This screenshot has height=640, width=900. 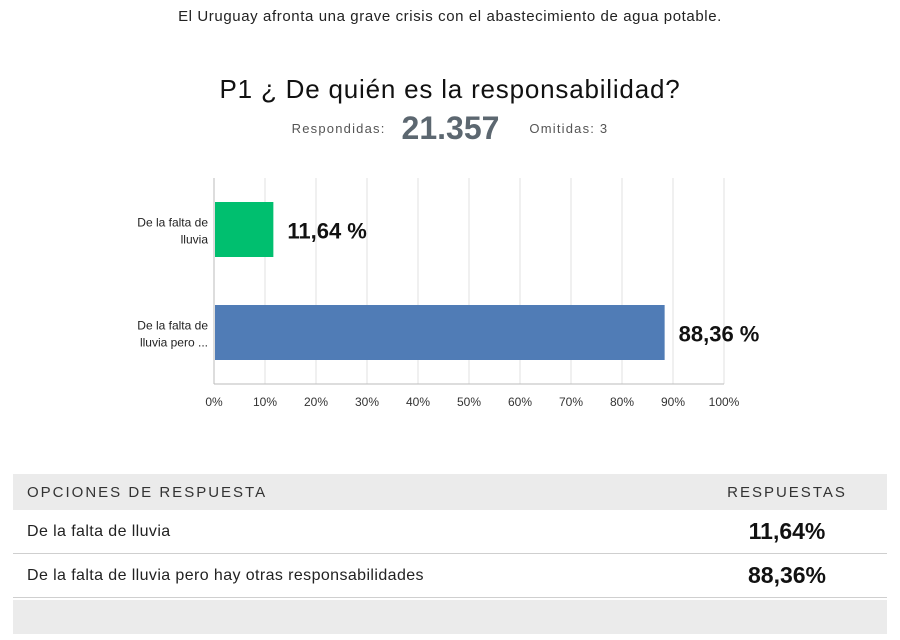 I want to click on x-tick-label: 70%, so click(x=571, y=402).